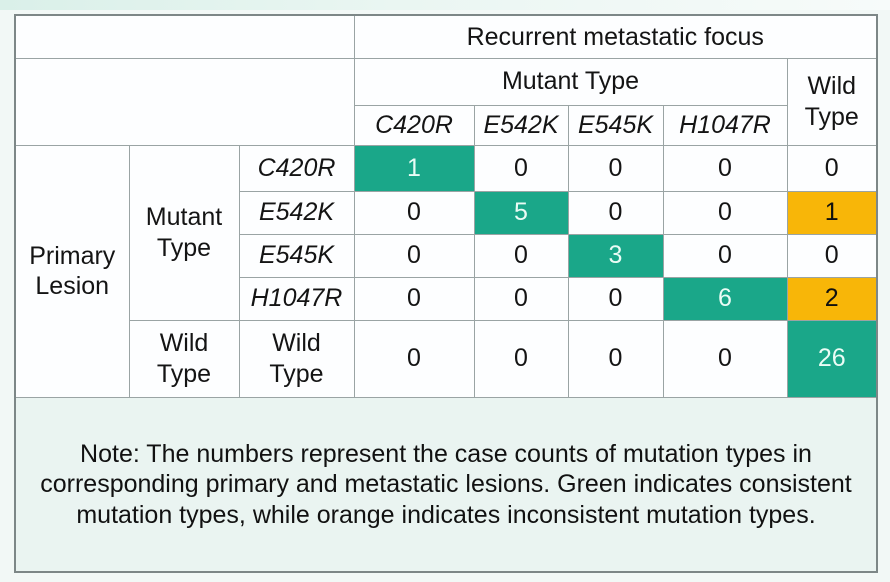  What do you see at coordinates (296, 212) in the screenshot?
I see `primary-row-header-e542k: E542K` at bounding box center [296, 212].